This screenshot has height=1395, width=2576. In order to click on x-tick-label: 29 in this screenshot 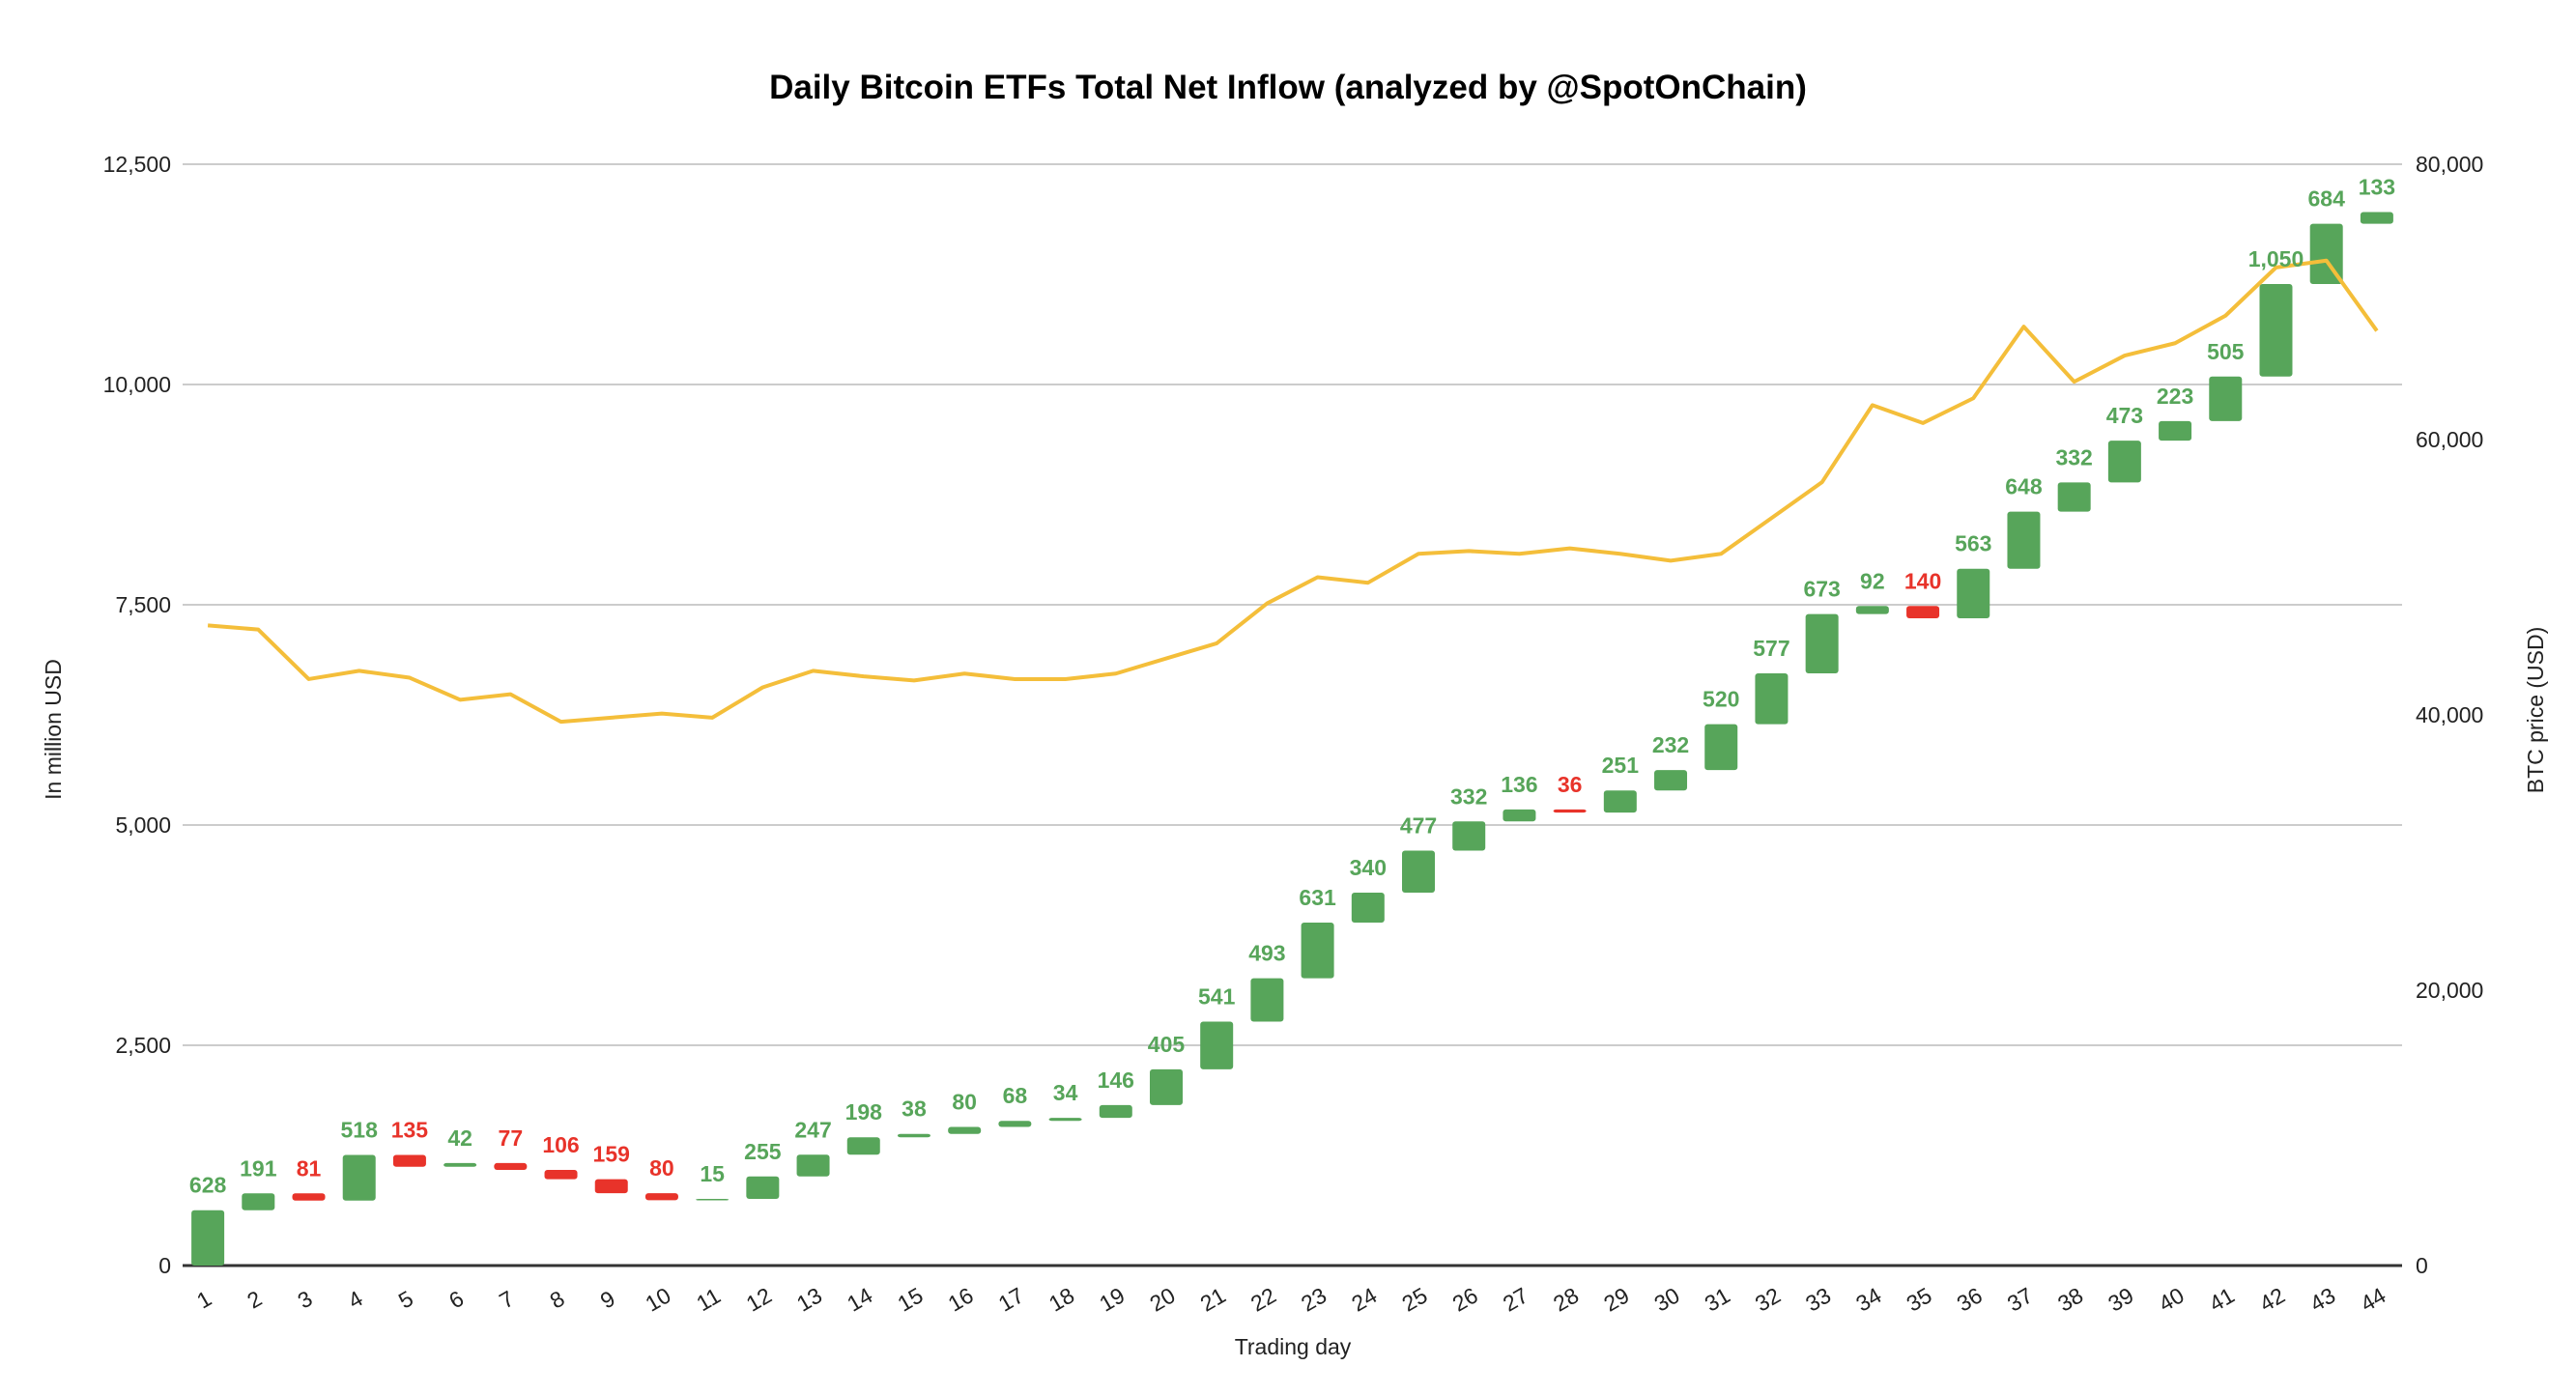, I will do `click(1616, 1299)`.